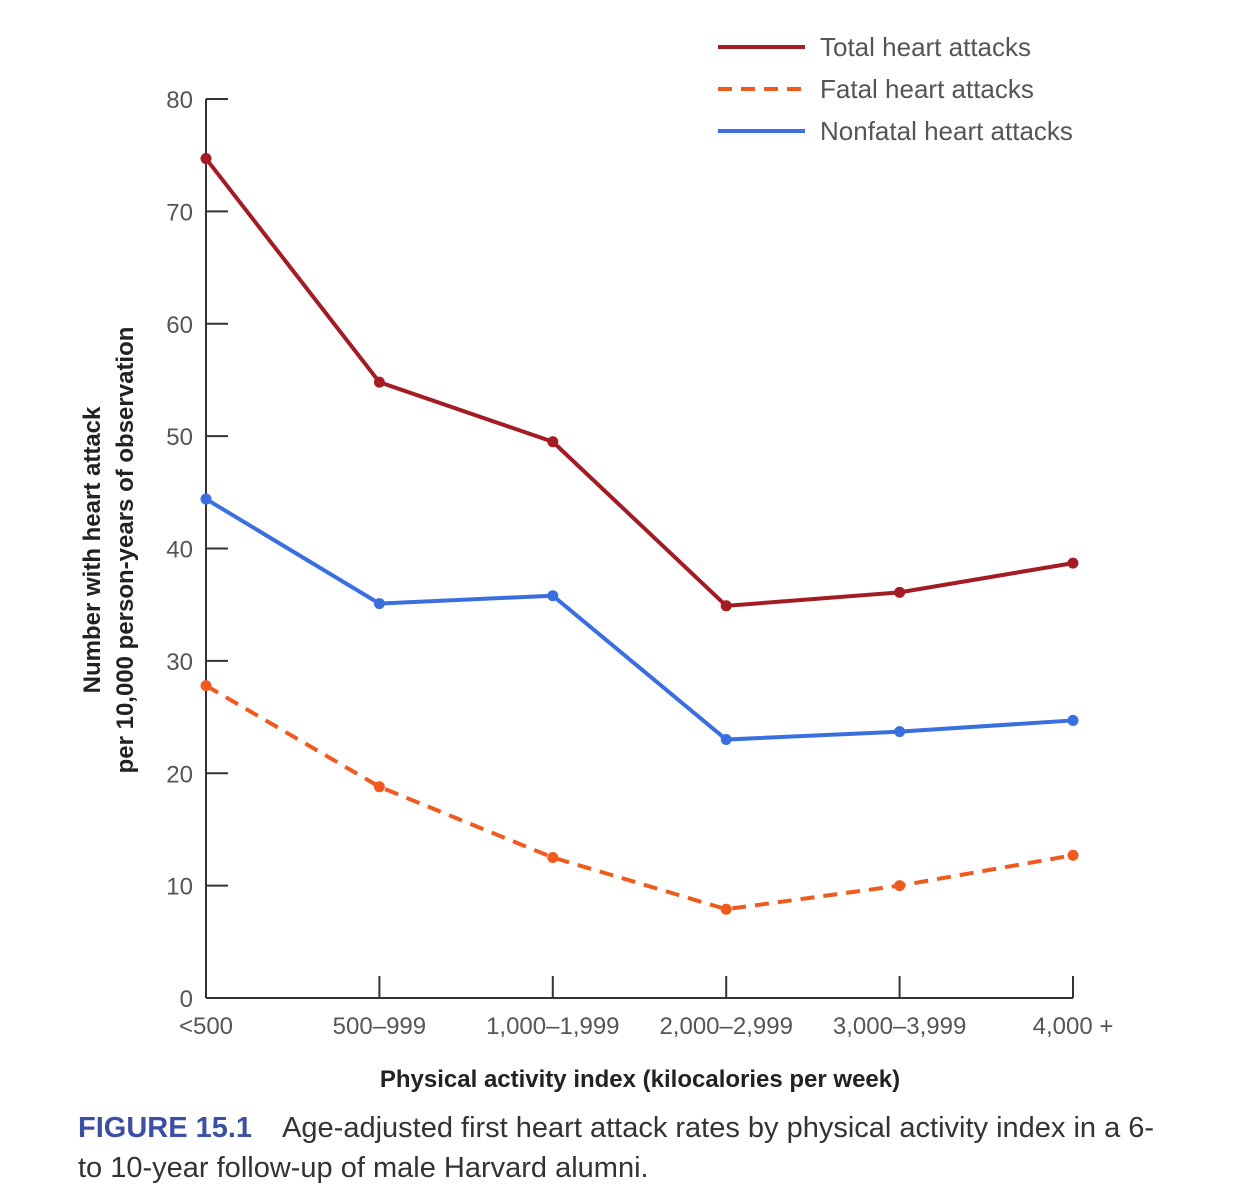 The image size is (1250, 1200). What do you see at coordinates (179, 325) in the screenshot?
I see `y-tick-label: 60` at bounding box center [179, 325].